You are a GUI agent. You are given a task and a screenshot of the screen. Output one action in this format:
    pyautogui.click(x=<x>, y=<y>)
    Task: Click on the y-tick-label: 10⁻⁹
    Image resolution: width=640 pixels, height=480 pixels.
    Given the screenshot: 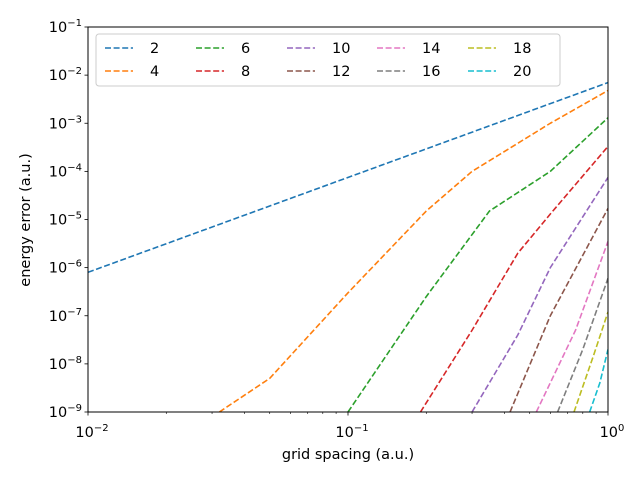 What is the action you would take?
    pyautogui.click(x=65, y=412)
    